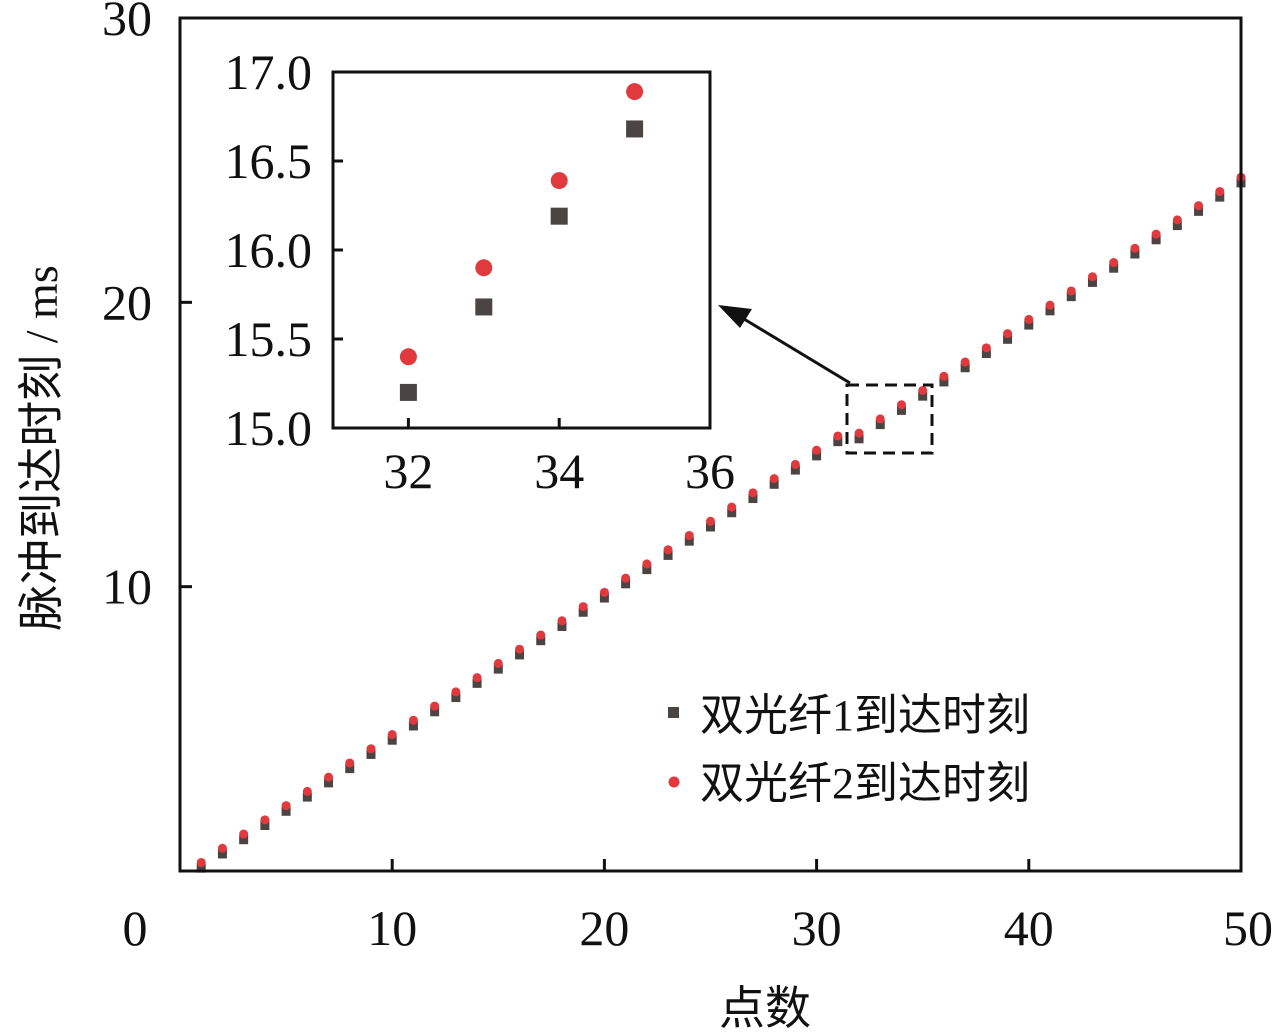 This screenshot has height=1033, width=1274. Describe the element at coordinates (1248, 928) in the screenshot. I see `x-tick-label: 50` at that location.